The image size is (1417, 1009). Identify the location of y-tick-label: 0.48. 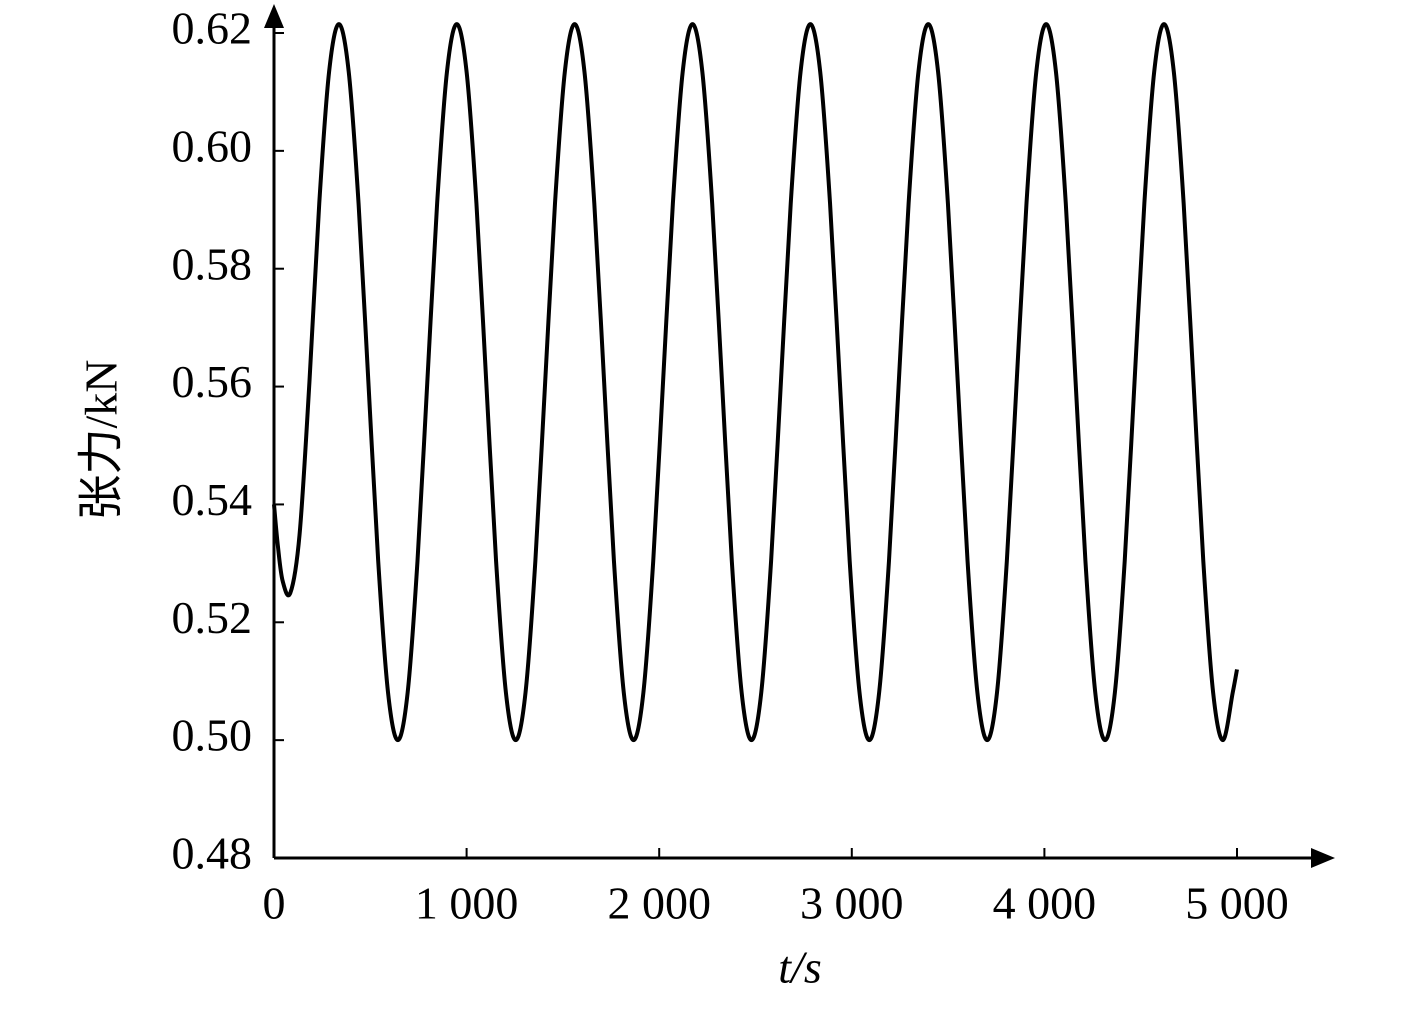
(212, 853).